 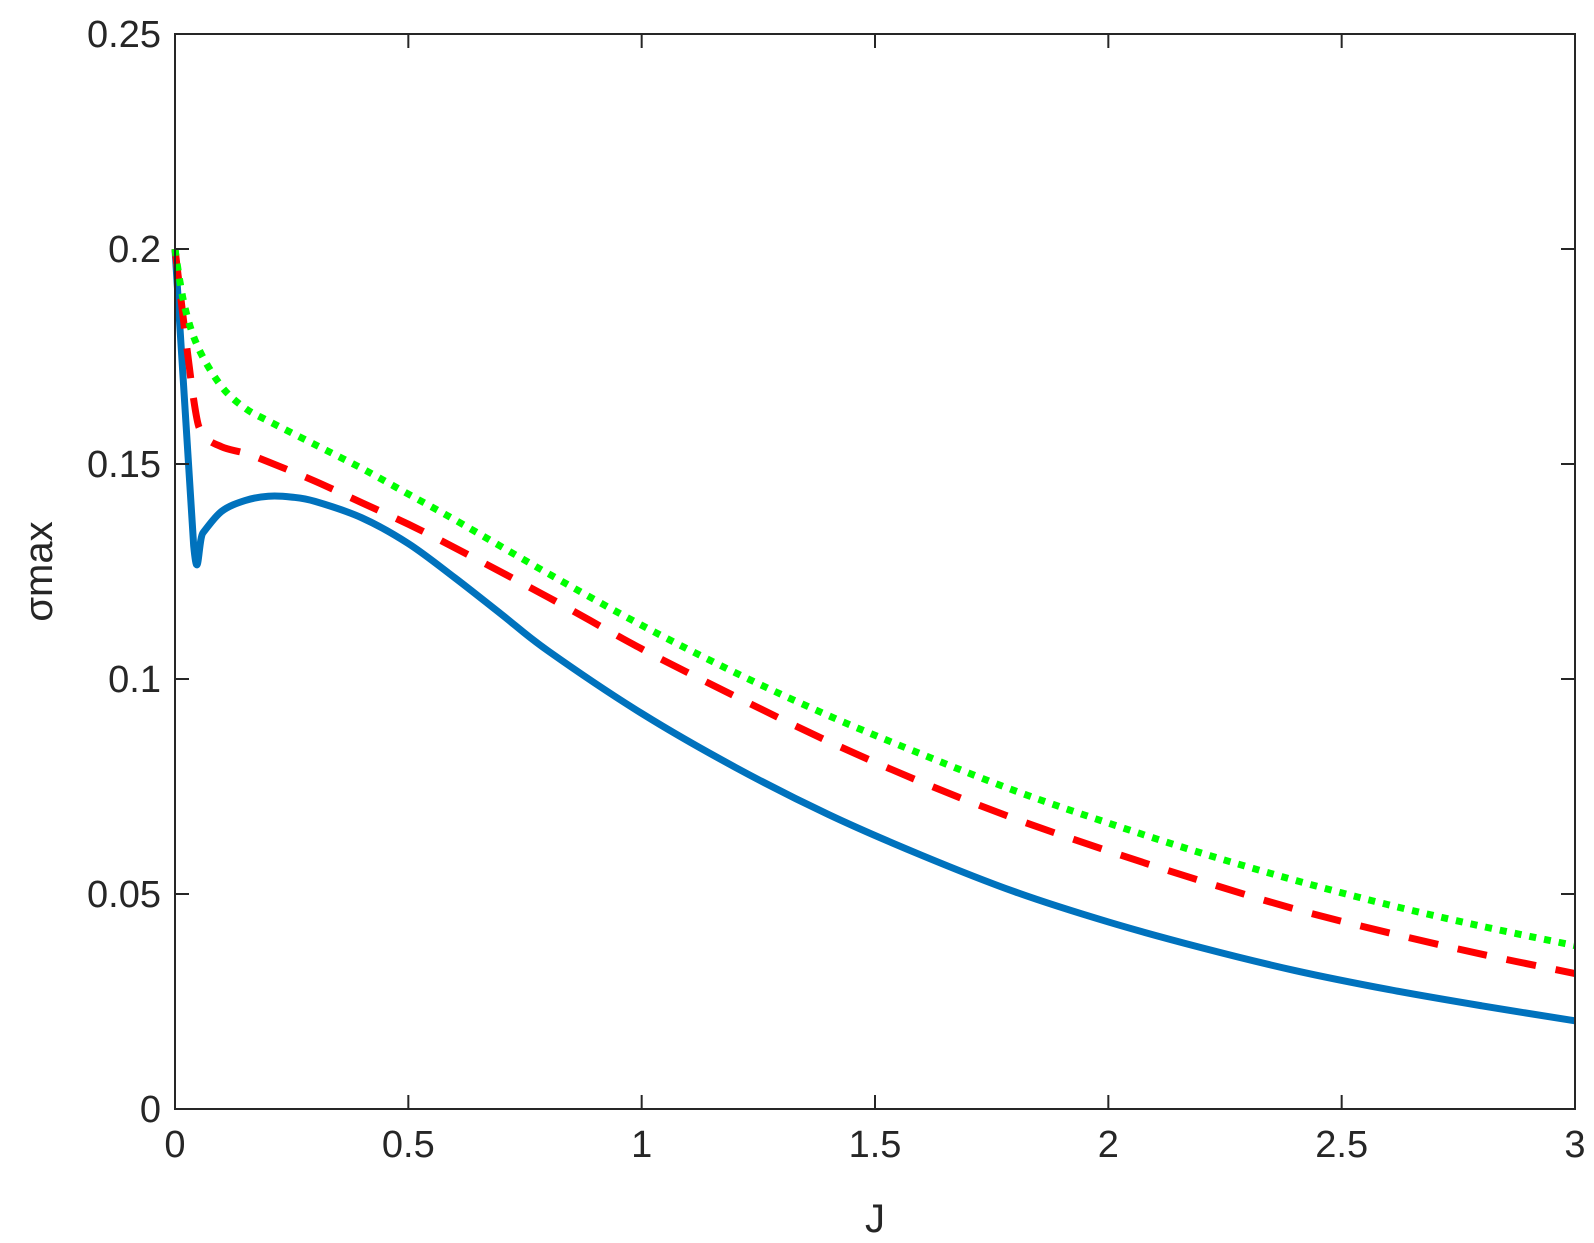 I want to click on x-tick-label: 0, so click(x=174, y=1145).